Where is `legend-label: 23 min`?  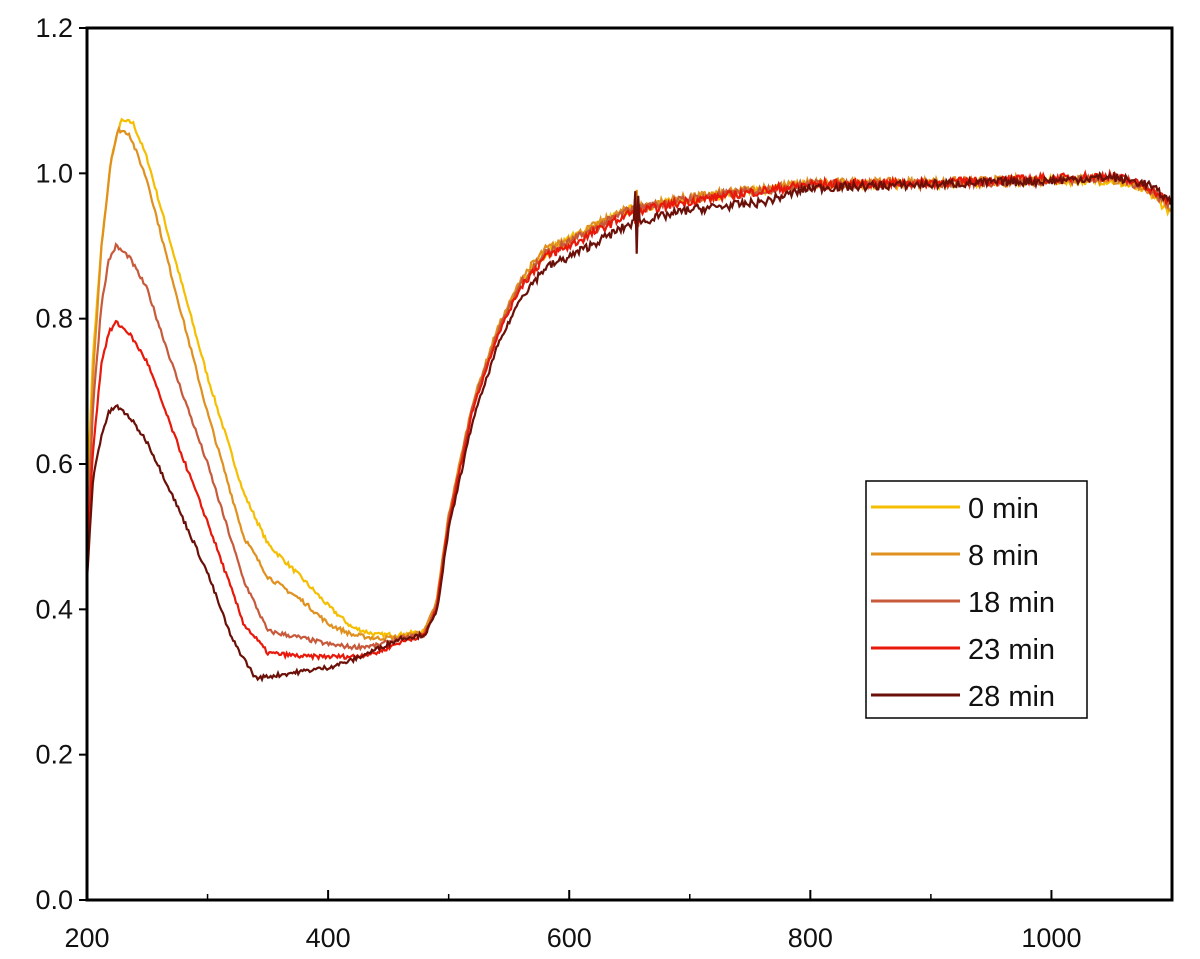 legend-label: 23 min is located at coordinates (1011, 650).